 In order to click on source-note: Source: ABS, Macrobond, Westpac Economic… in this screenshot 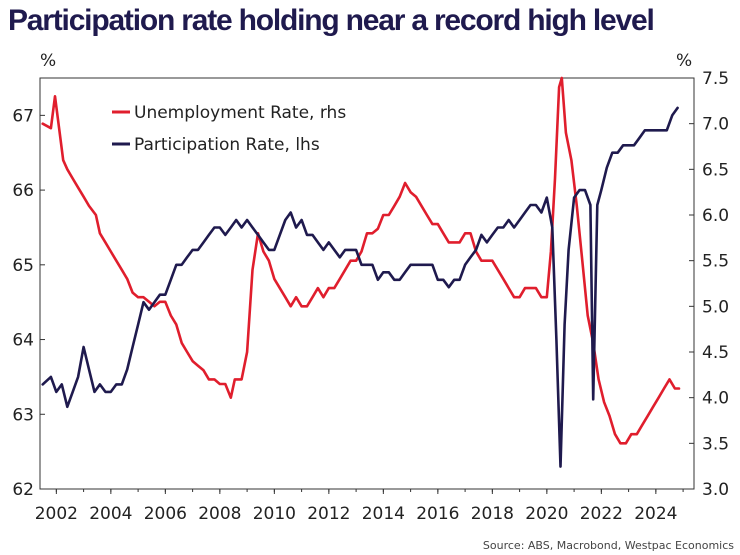, I will do `click(608, 545)`.